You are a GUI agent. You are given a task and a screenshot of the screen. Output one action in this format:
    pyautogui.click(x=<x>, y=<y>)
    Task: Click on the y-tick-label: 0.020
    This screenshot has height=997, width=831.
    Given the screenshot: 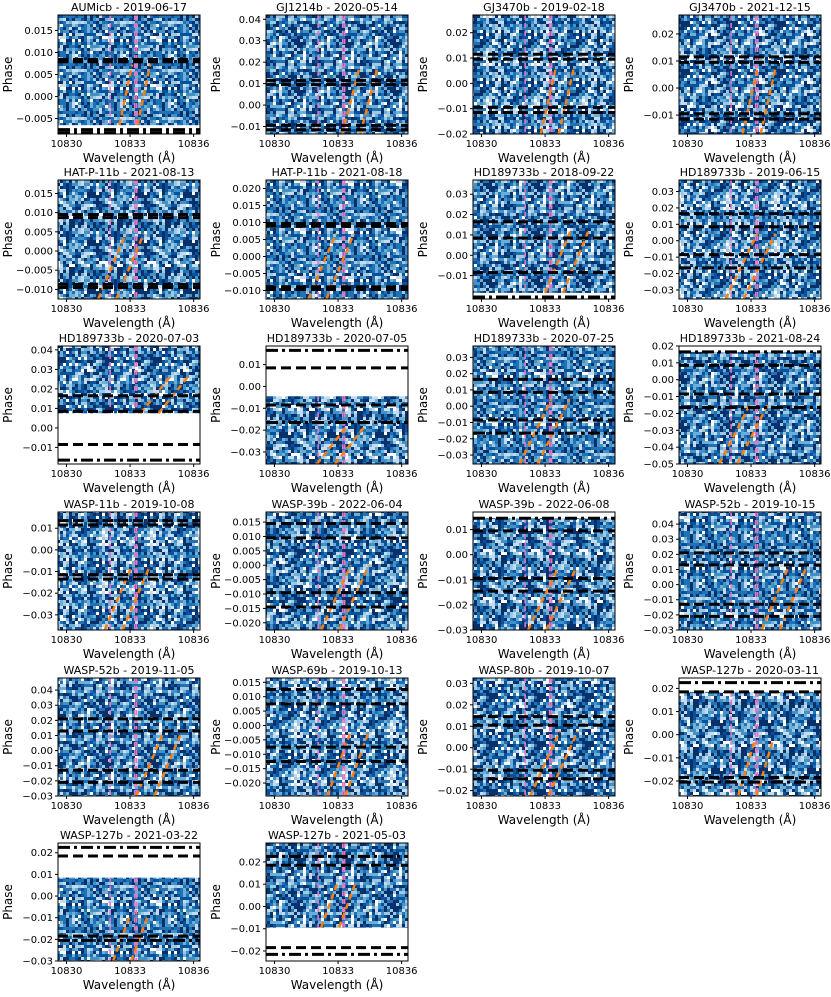 What is the action you would take?
    pyautogui.click(x=246, y=189)
    